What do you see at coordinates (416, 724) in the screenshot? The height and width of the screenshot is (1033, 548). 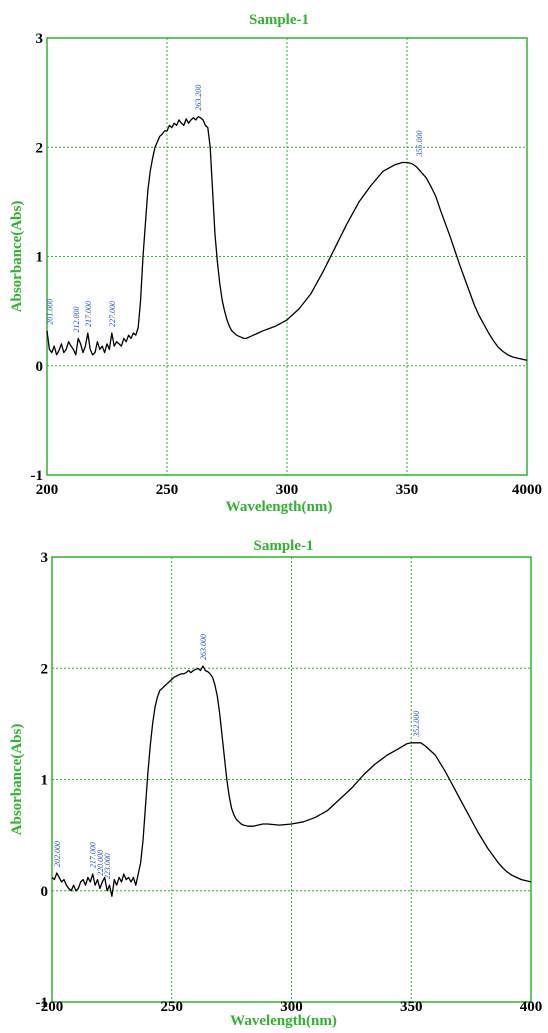 I see `peak-label: 352.000` at bounding box center [416, 724].